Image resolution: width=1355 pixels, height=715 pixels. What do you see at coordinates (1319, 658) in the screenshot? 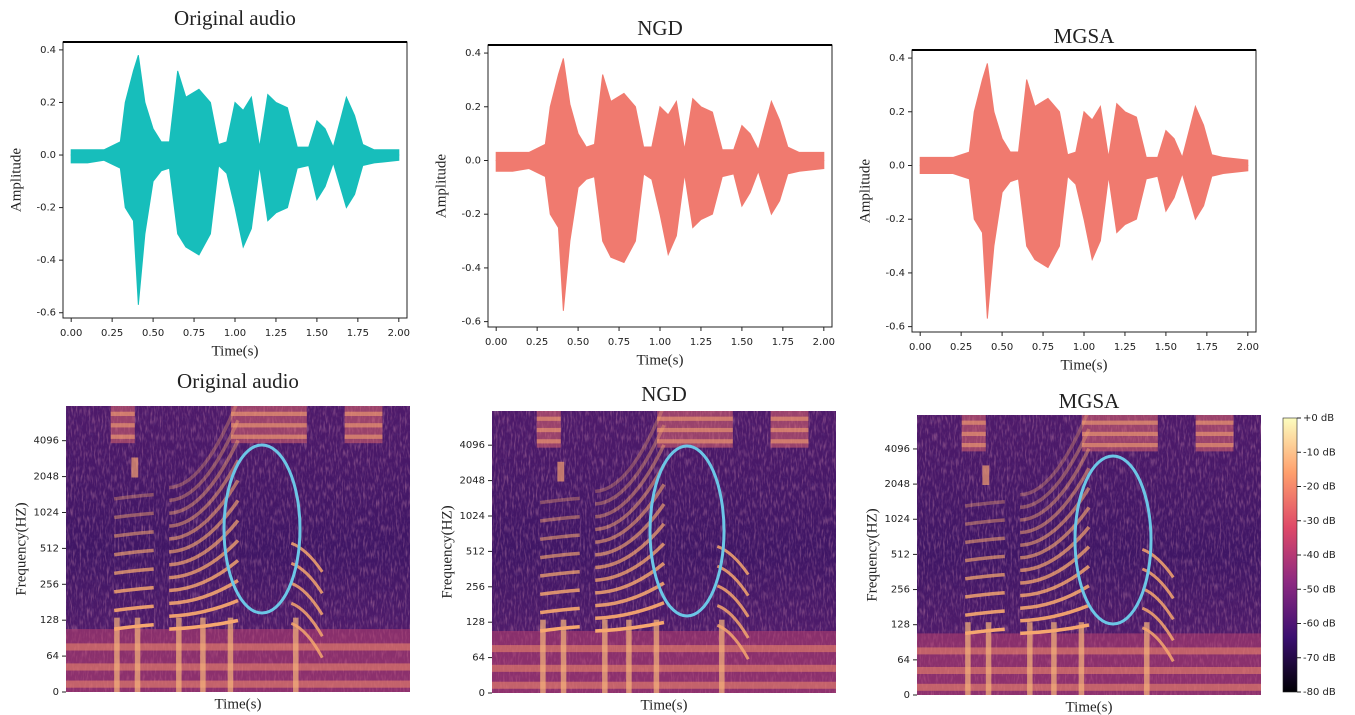
I see `colorbar-tick-label: -70 dB` at bounding box center [1319, 658].